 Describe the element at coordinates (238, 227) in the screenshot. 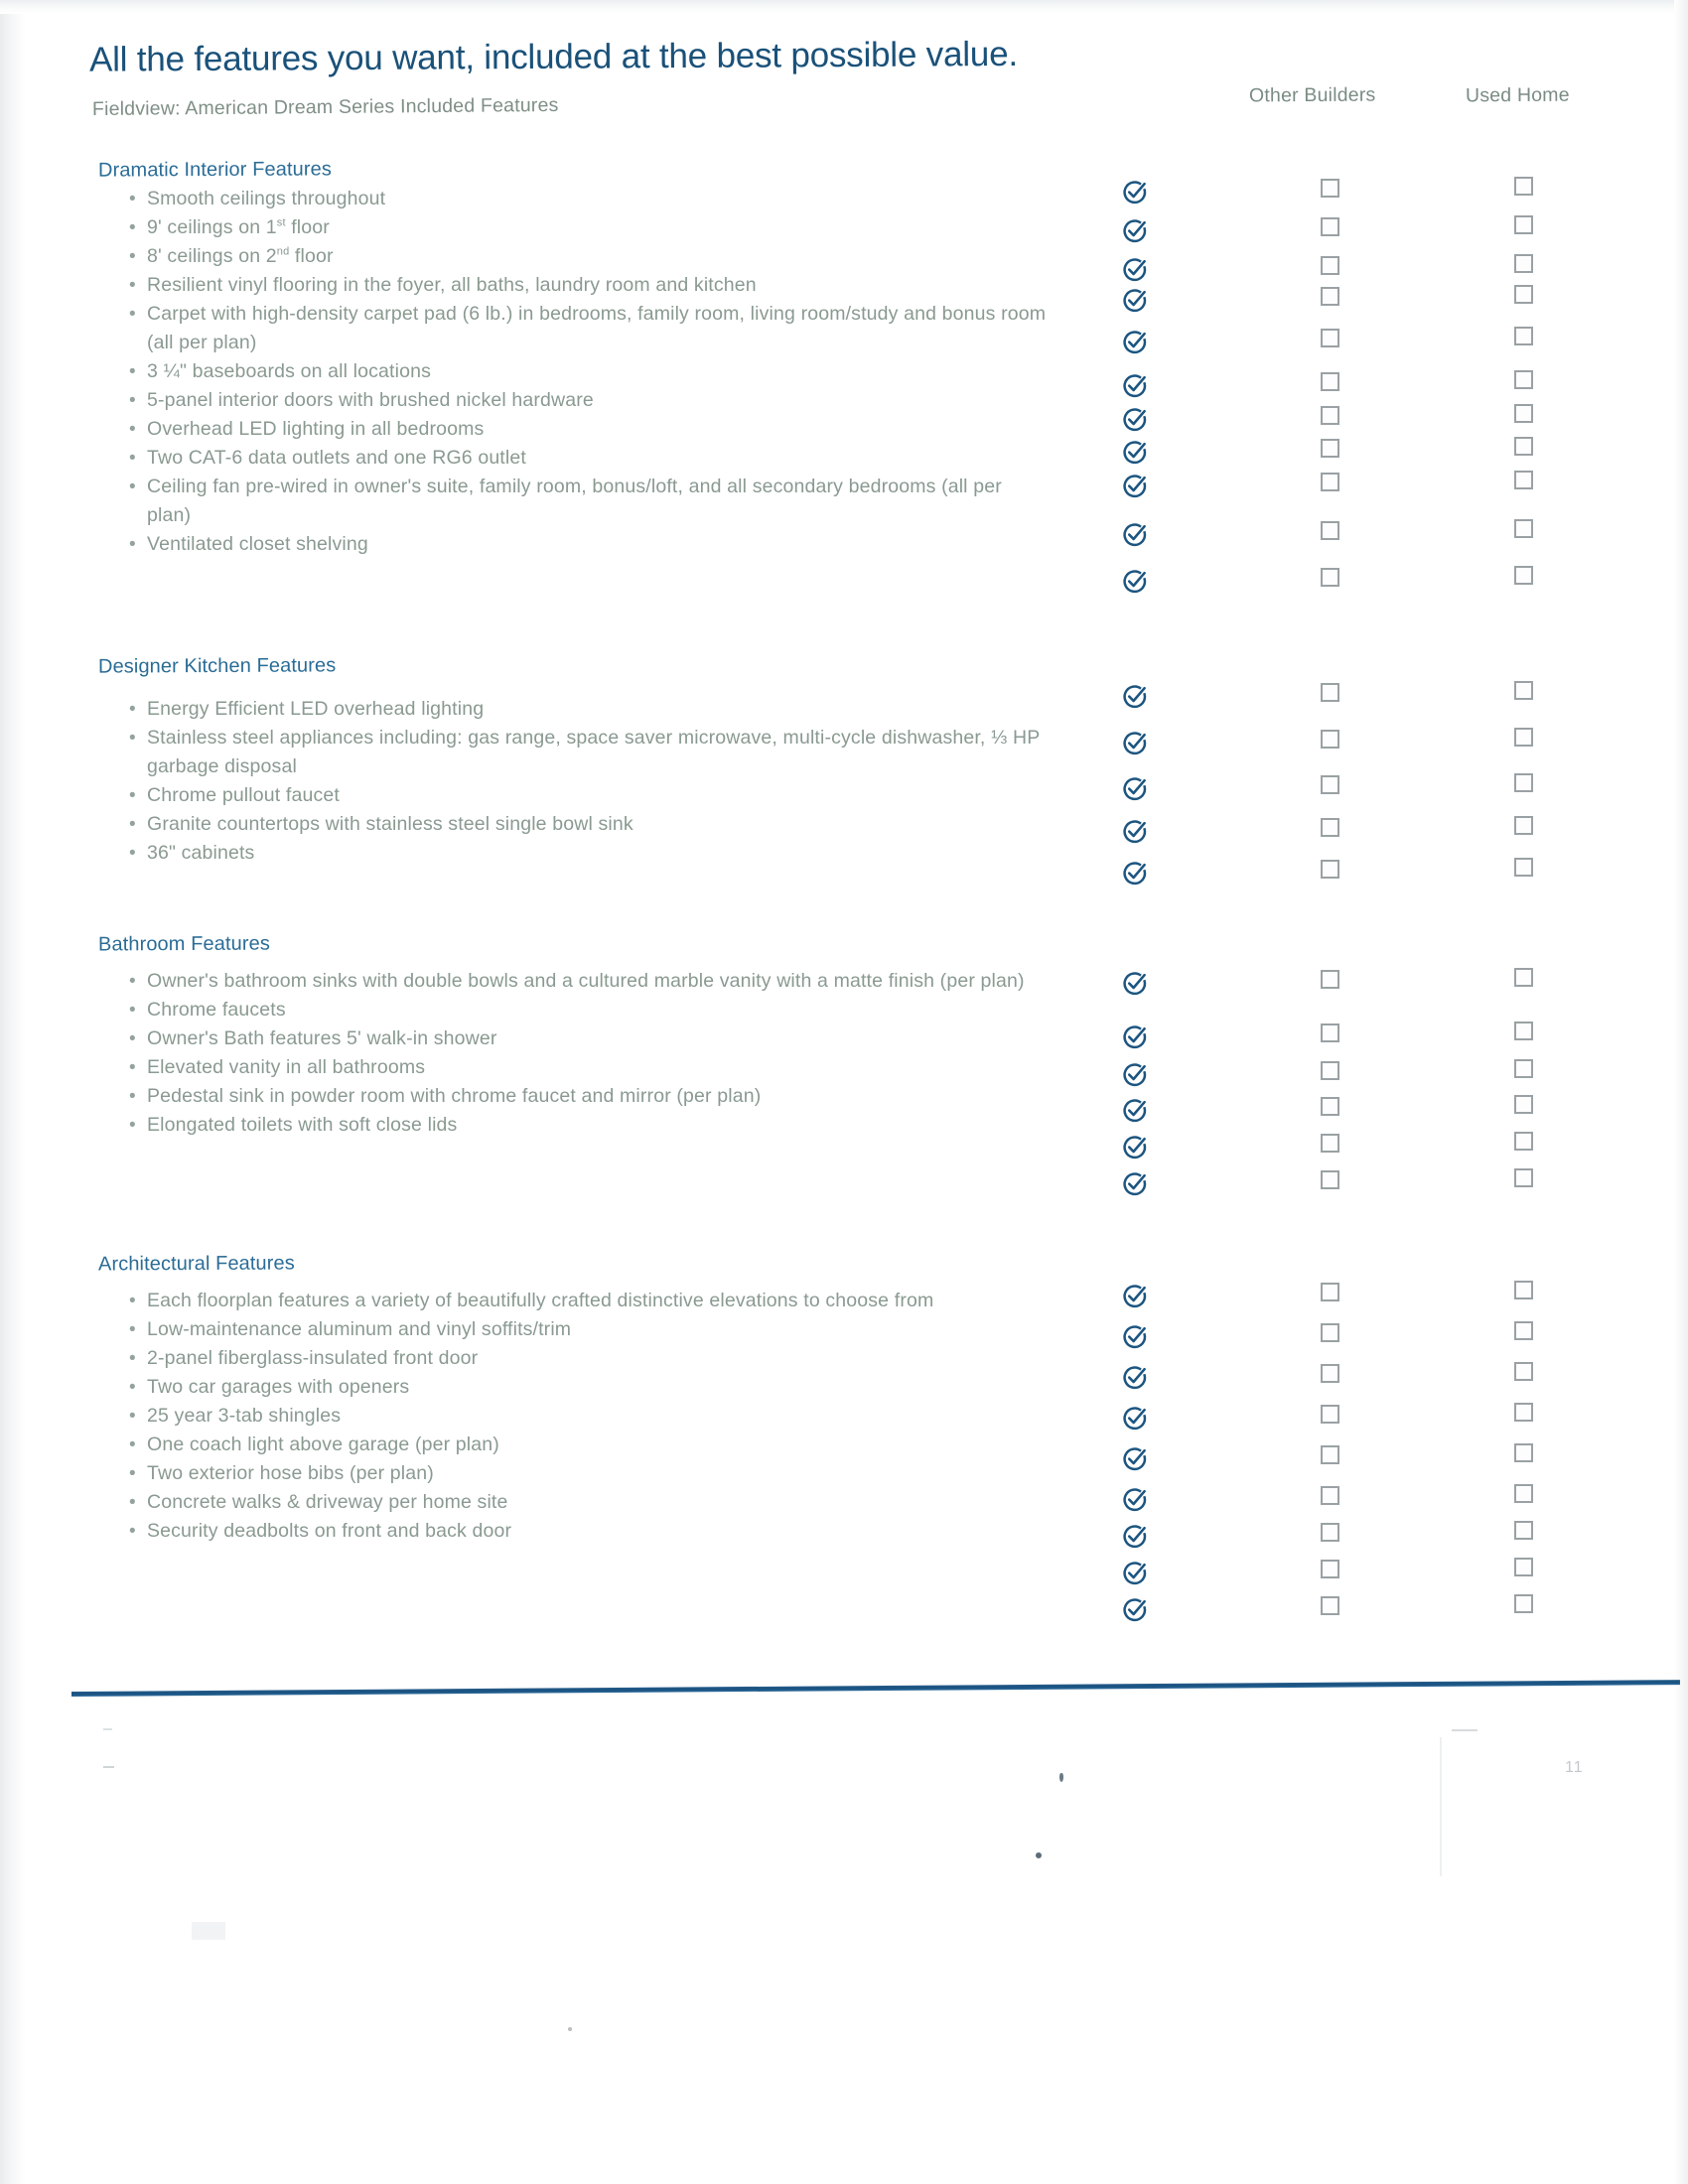

I see `feature-item-label: 9' ceilings on 1st floor` at that location.